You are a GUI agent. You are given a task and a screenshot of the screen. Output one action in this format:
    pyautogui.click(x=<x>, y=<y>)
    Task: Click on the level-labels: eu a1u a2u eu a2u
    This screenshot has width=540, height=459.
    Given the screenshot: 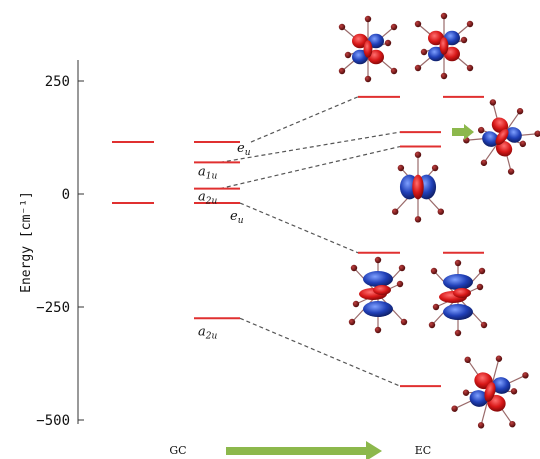 What is the action you would take?
    pyautogui.click(x=224, y=241)
    